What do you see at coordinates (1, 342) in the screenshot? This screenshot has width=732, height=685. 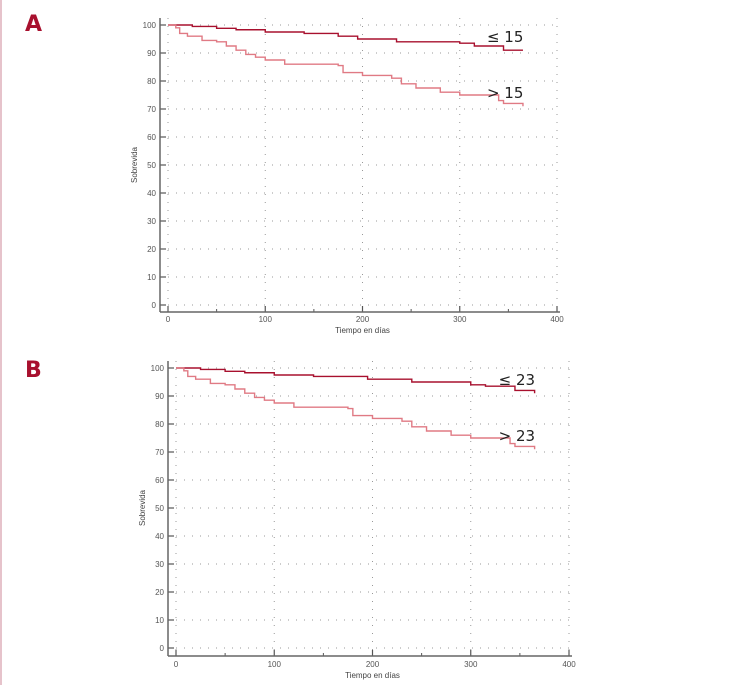 I see `page-left-rule` at bounding box center [1, 342].